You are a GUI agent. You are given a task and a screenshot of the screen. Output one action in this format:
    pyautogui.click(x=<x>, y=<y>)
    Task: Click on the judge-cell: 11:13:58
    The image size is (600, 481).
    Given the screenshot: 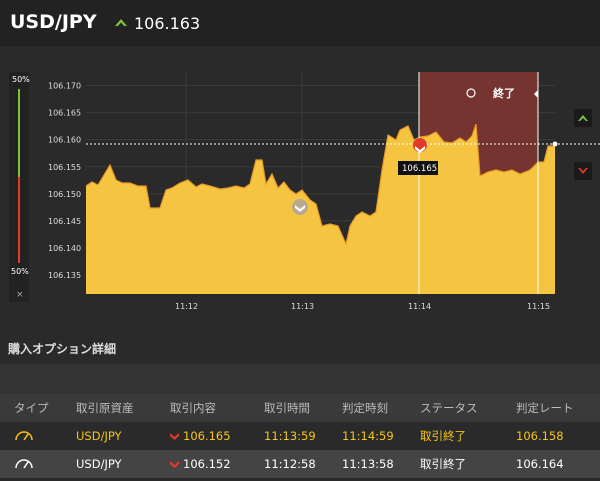 What is the action you would take?
    pyautogui.click(x=381, y=464)
    